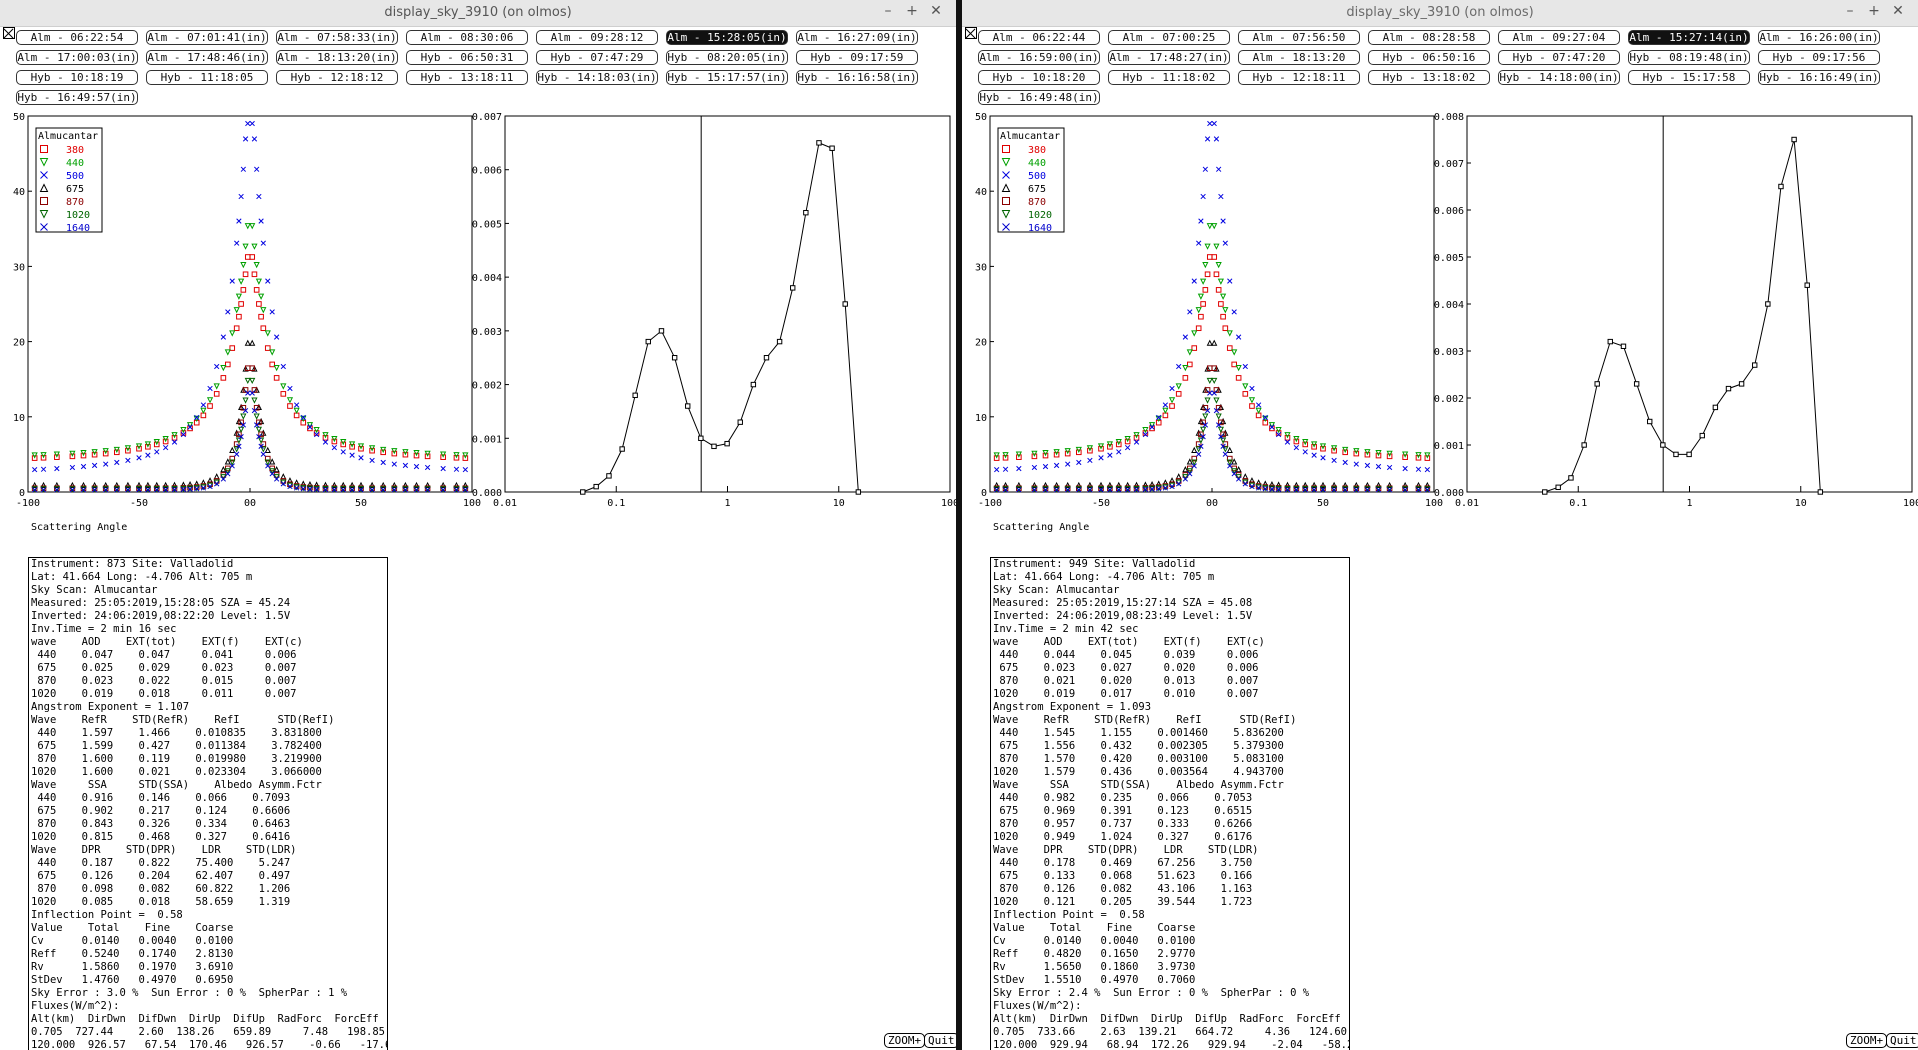  I want to click on scan-button: Hyb - 08:20:05(in), so click(727, 57).